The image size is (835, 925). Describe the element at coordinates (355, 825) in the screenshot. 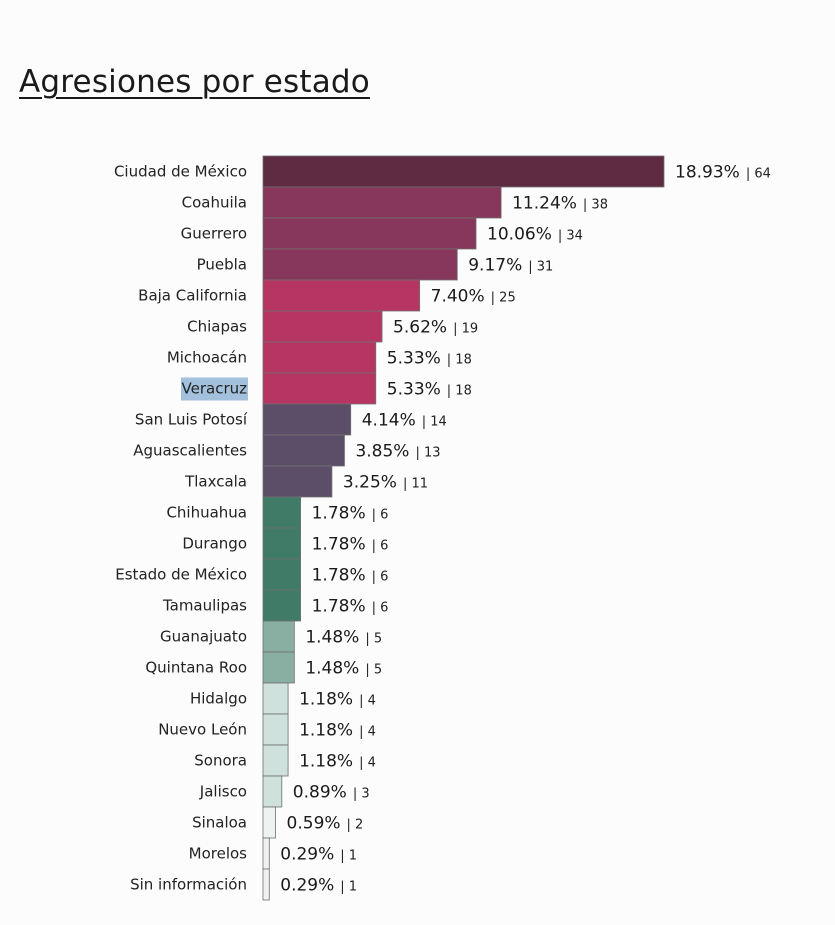

I see `count-label: | 2` at that location.